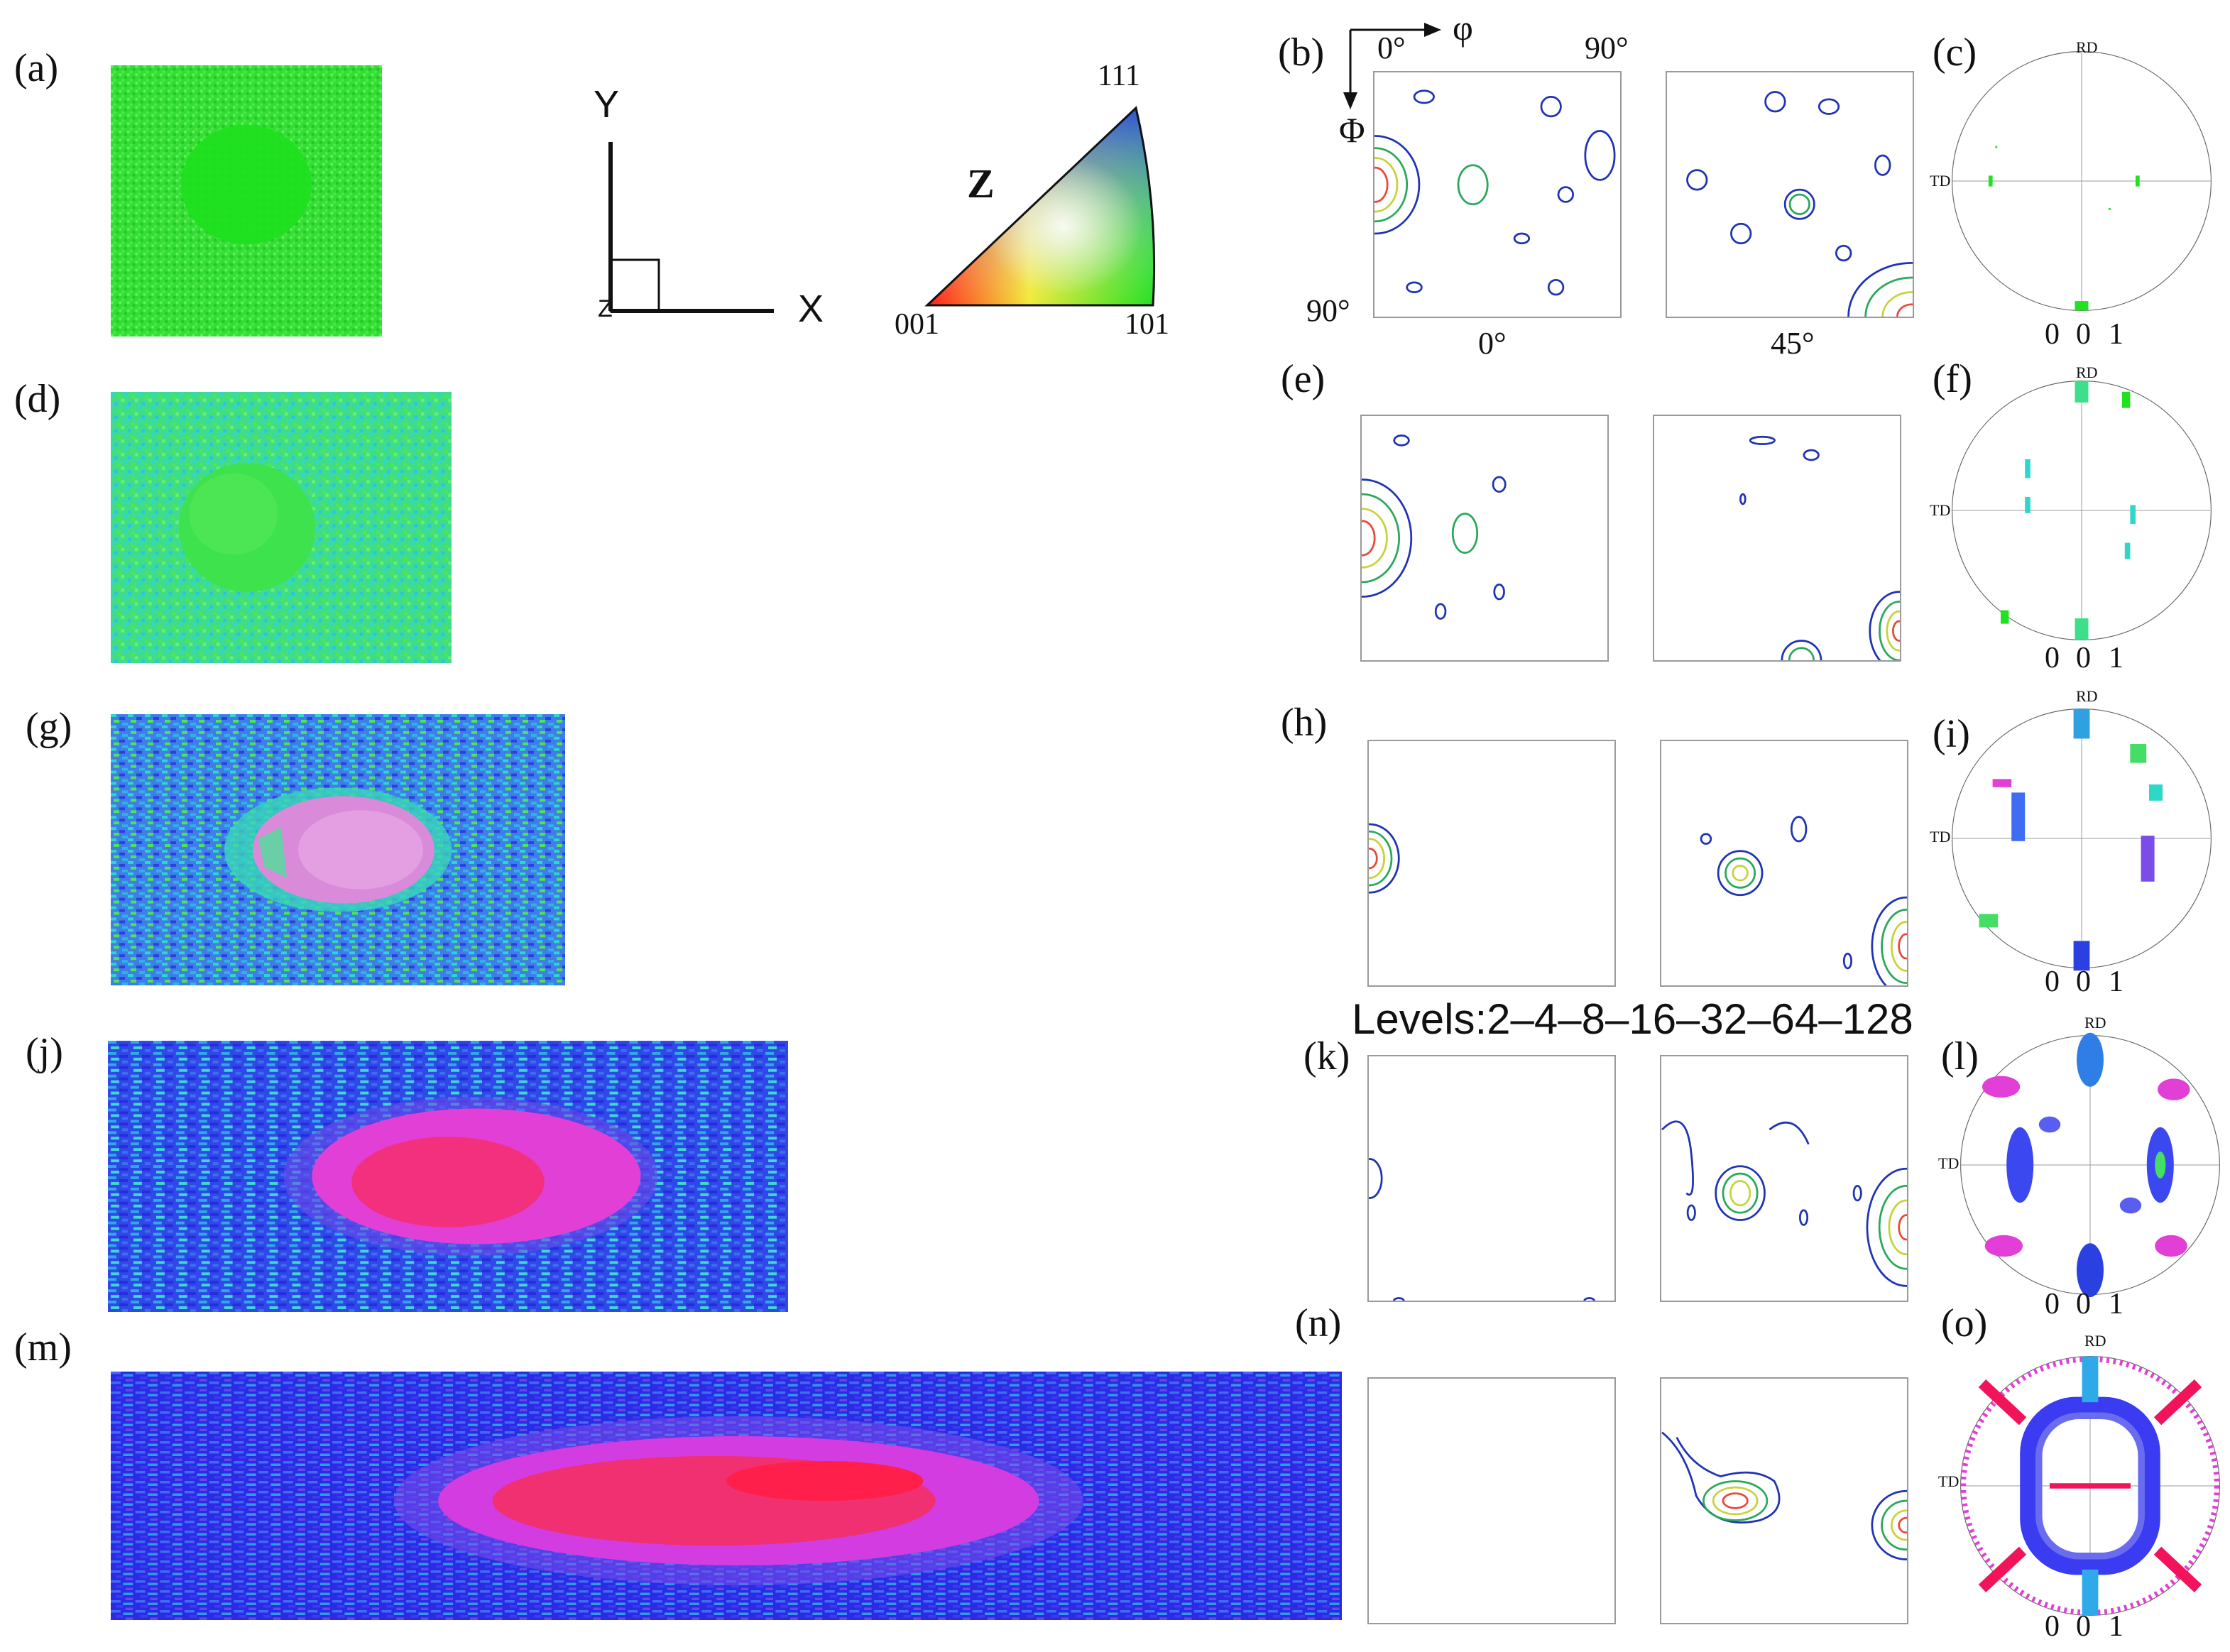  I want to click on panel-label-o: (o), so click(1964, 1323).